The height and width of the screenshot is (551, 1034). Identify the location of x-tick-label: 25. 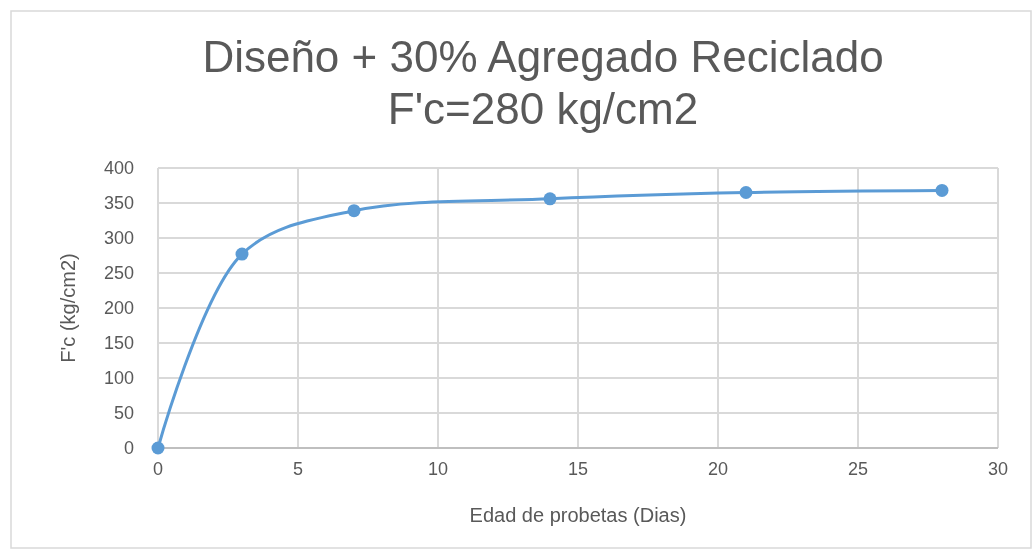
(858, 469).